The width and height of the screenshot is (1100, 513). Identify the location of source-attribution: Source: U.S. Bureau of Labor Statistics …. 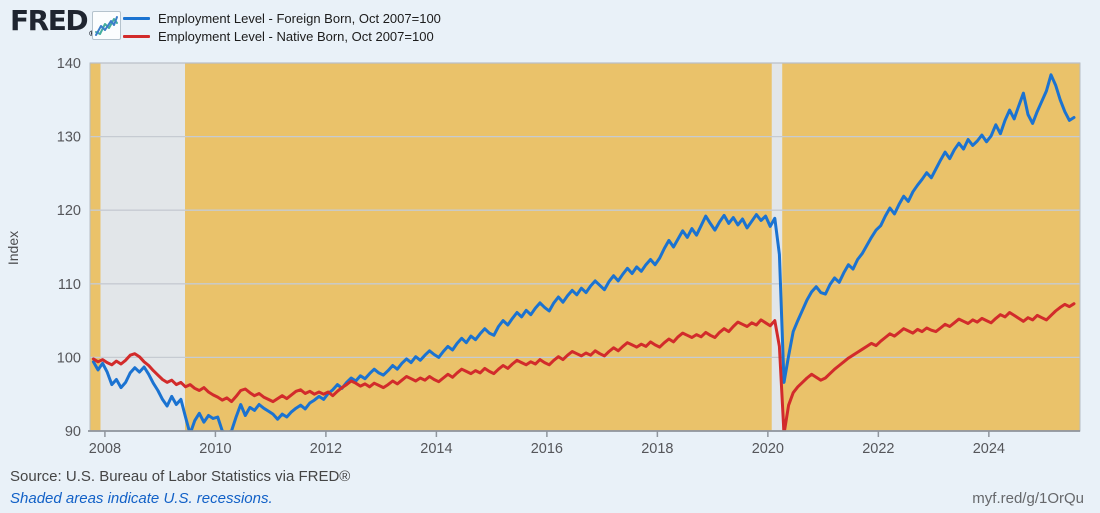
(180, 476).